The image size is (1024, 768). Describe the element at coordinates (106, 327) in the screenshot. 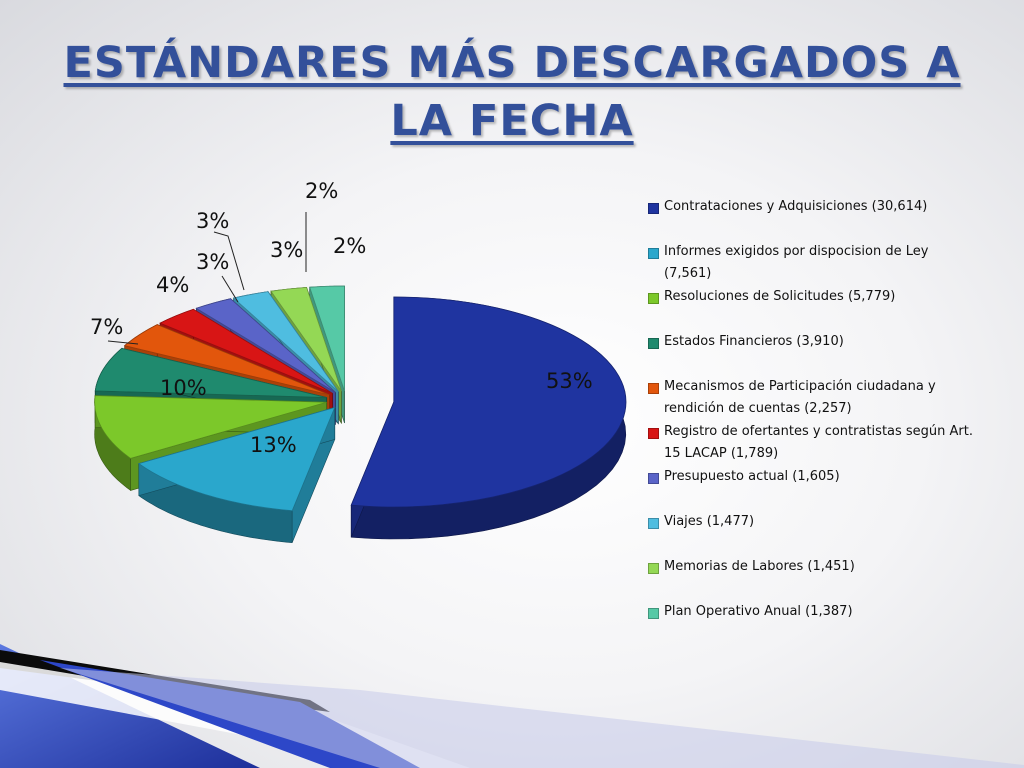

I see `pct-label-3: 7%` at that location.